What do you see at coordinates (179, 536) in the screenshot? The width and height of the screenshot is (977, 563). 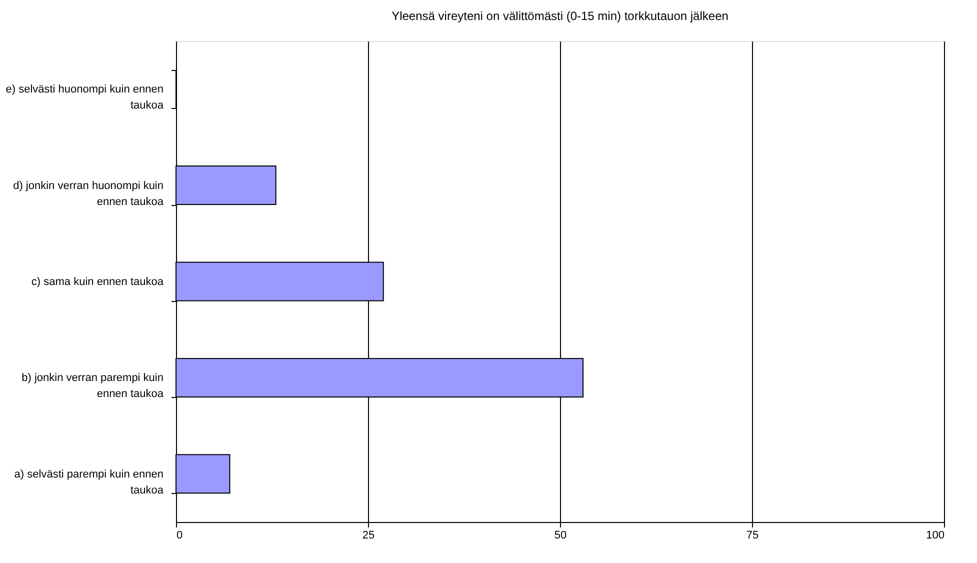 I see `x-tick-label: 0` at bounding box center [179, 536].